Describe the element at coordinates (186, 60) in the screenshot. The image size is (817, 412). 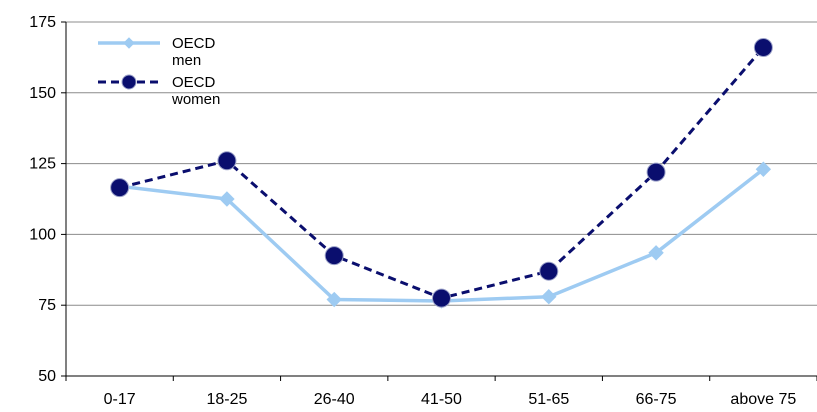
I see `legend-label-line: men` at that location.